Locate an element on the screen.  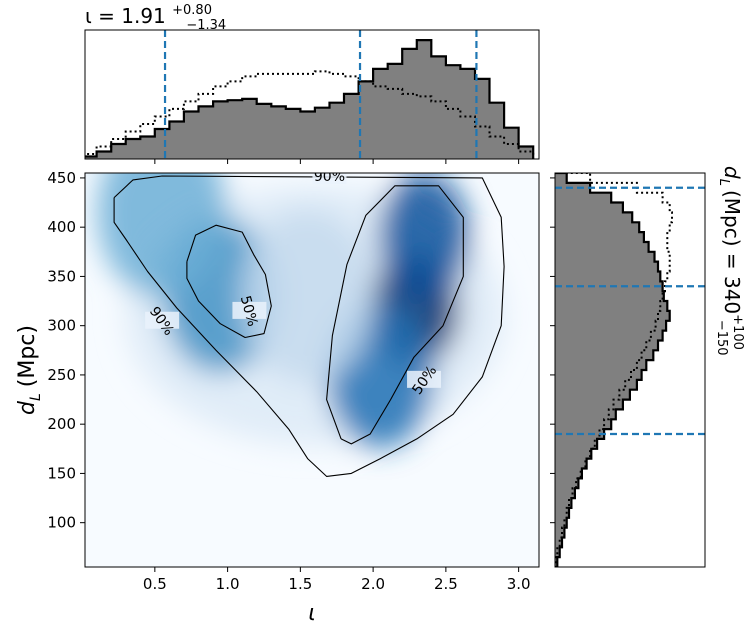
x-tick-label: 1.0 is located at coordinates (228, 584).